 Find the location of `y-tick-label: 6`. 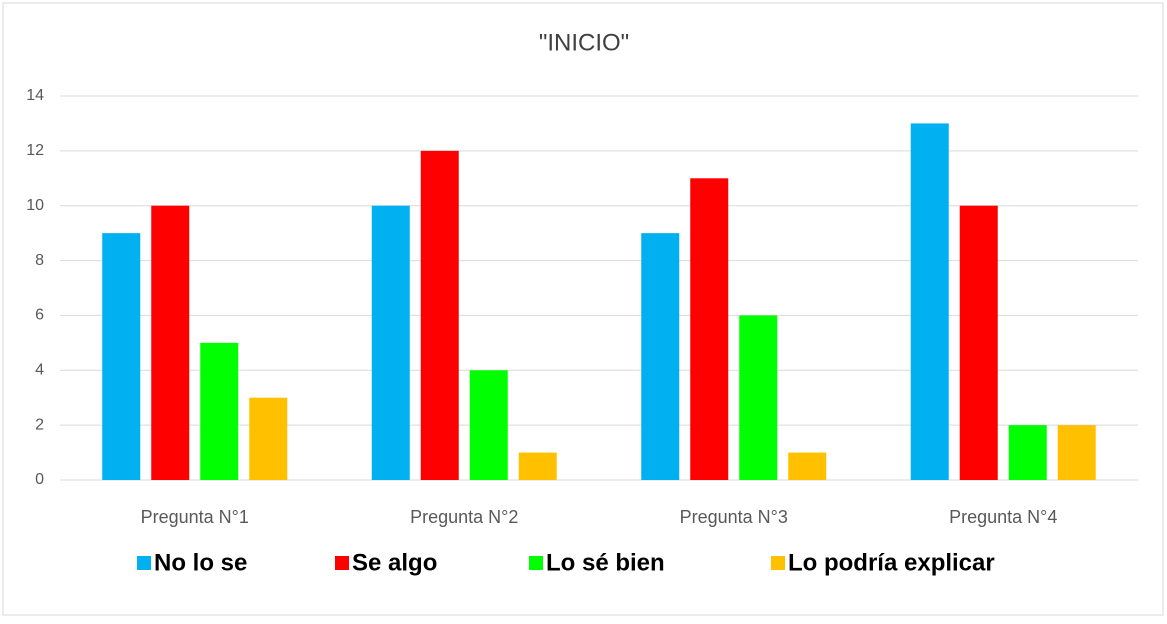

y-tick-label: 6 is located at coordinates (39, 315).